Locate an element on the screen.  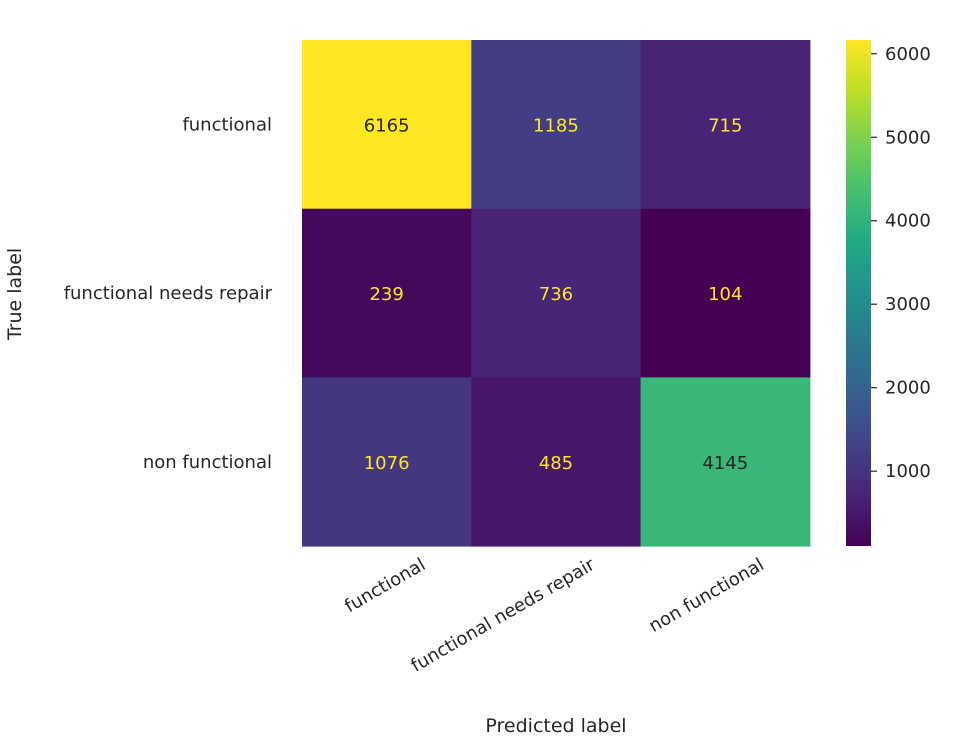
cell-value-label: 715 is located at coordinates (725, 125).